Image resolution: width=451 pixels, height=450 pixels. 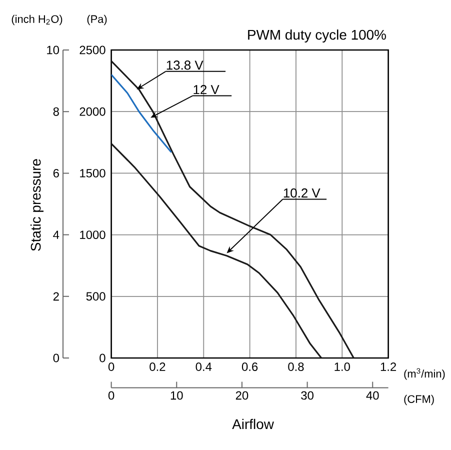 I want to click on x-tick-label: 0.8, so click(x=296, y=366).